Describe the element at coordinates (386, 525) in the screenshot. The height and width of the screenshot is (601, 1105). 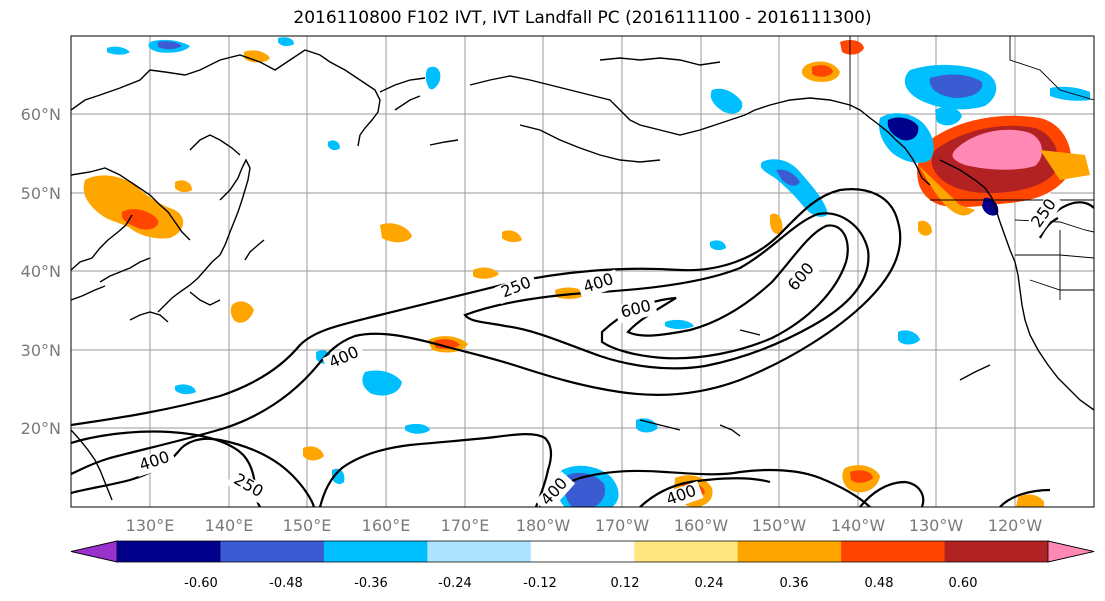
I see `lon-label: 160°E` at that location.